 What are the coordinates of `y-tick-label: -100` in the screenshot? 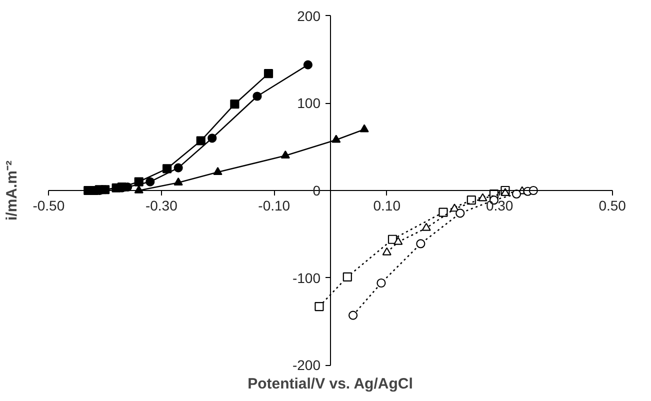 It's located at (306, 278).